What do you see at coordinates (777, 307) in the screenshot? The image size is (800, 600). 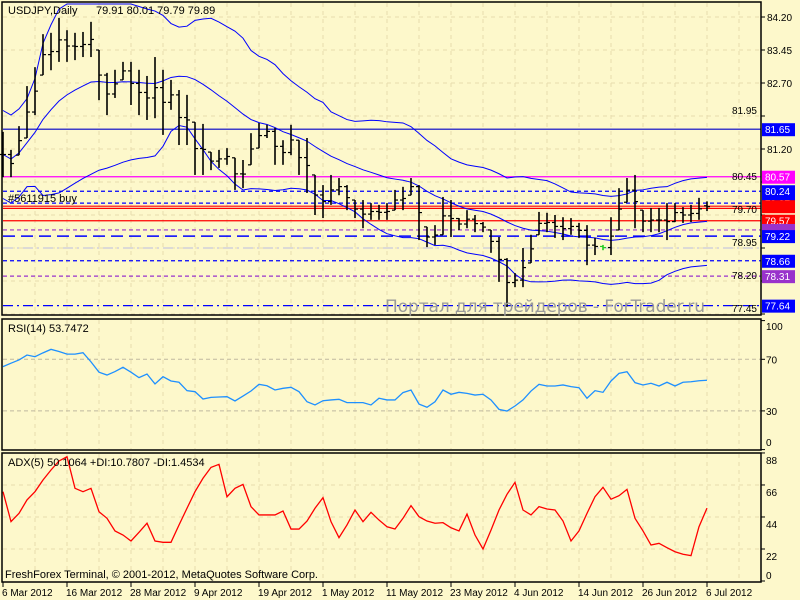 I see `price-level-label: 77.64` at bounding box center [777, 307].